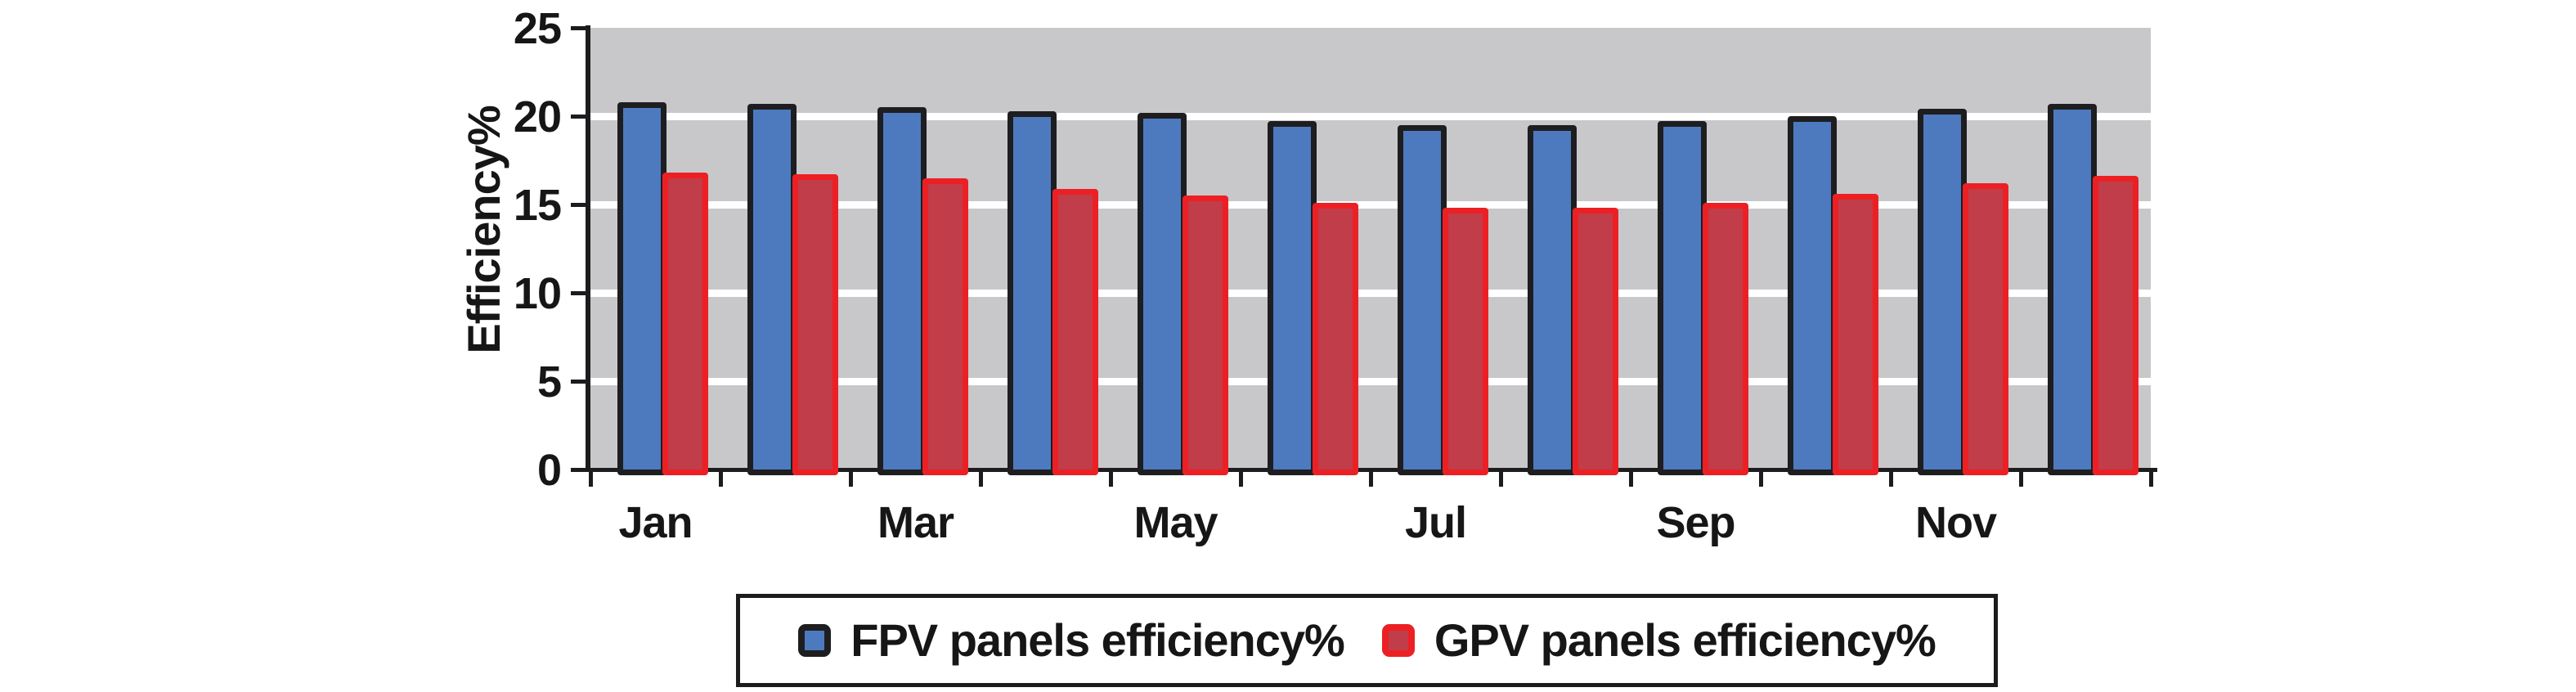 The height and width of the screenshot is (692, 2576). I want to click on legend-label: FPV panels efficiency%, so click(1097, 640).